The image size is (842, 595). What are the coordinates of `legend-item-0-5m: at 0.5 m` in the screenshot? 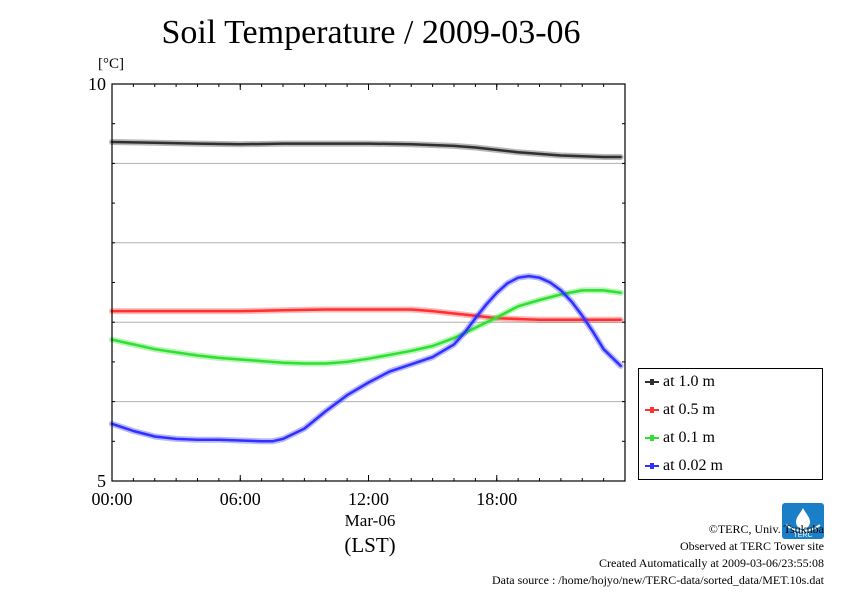 It's located at (680, 410).